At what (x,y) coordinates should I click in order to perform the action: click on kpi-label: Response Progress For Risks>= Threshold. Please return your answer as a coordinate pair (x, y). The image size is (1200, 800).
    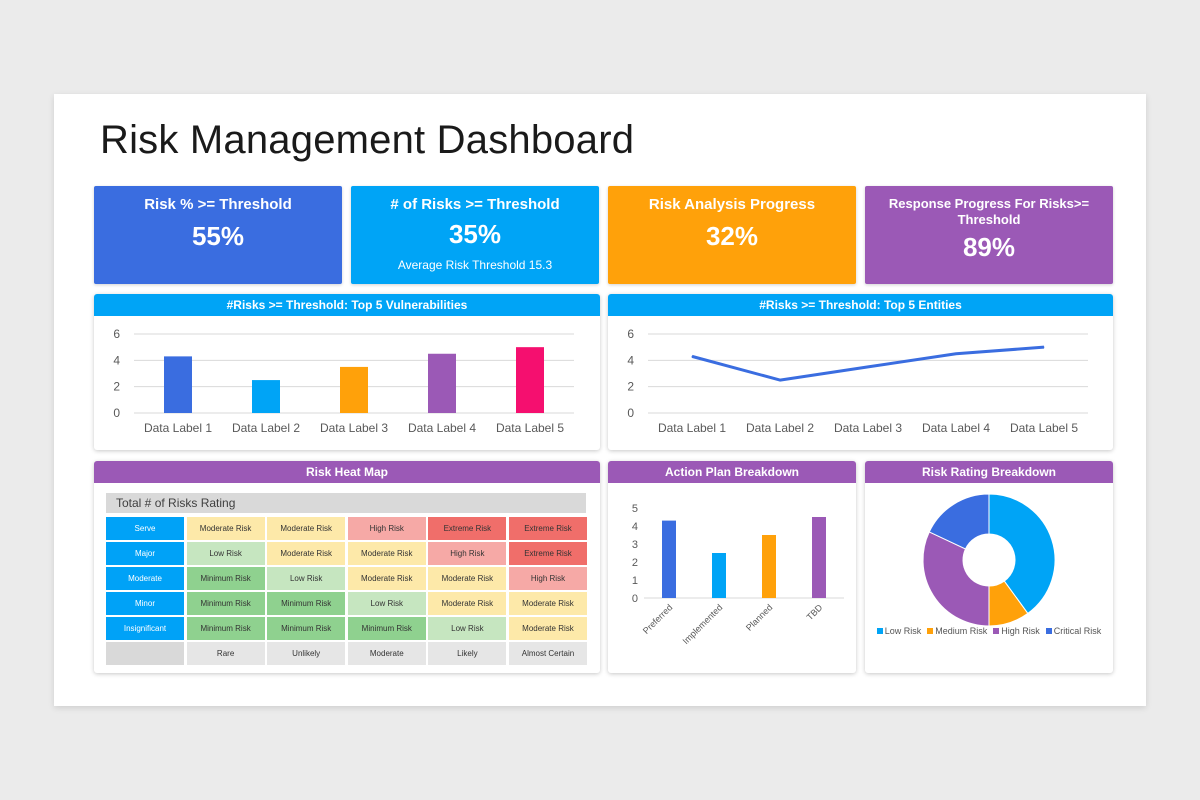
    Looking at the image, I should click on (989, 211).